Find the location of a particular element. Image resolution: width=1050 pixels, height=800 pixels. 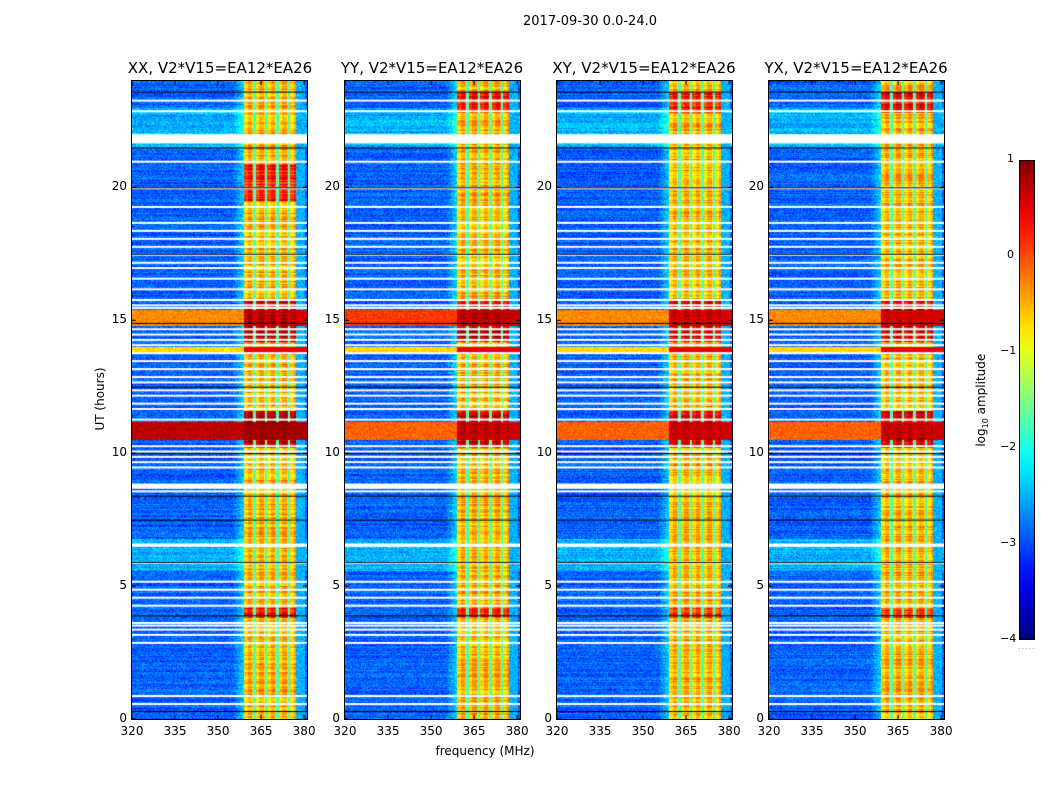

colorbar-tick-label: 1 is located at coordinates (1010, 158).